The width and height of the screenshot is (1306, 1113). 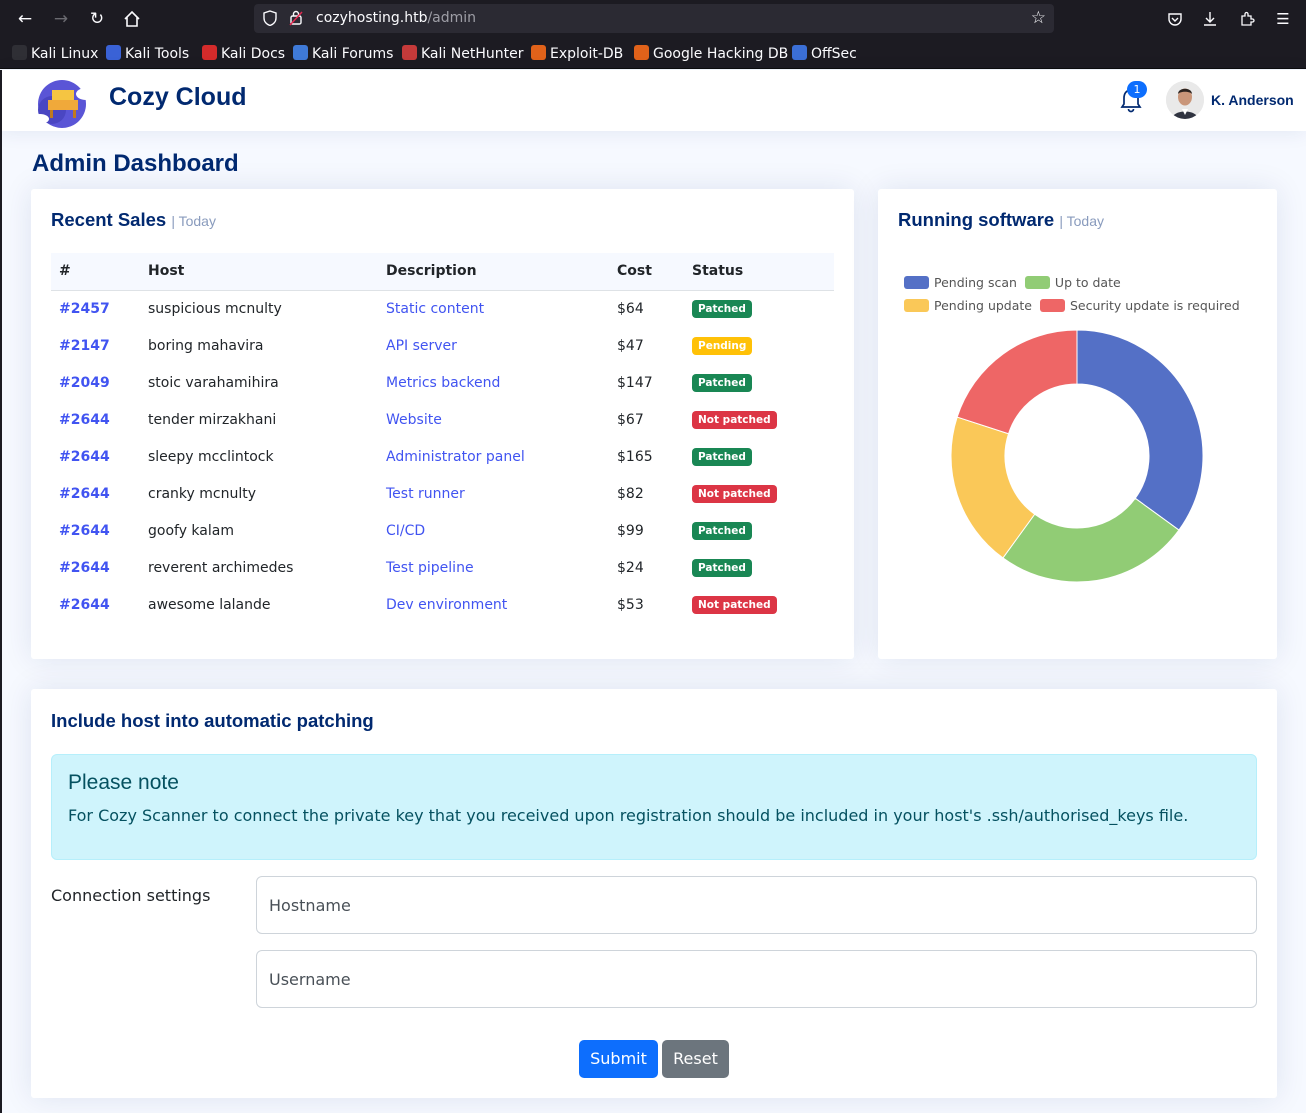 I want to click on legend-item: Pending scan, so click(x=960, y=282).